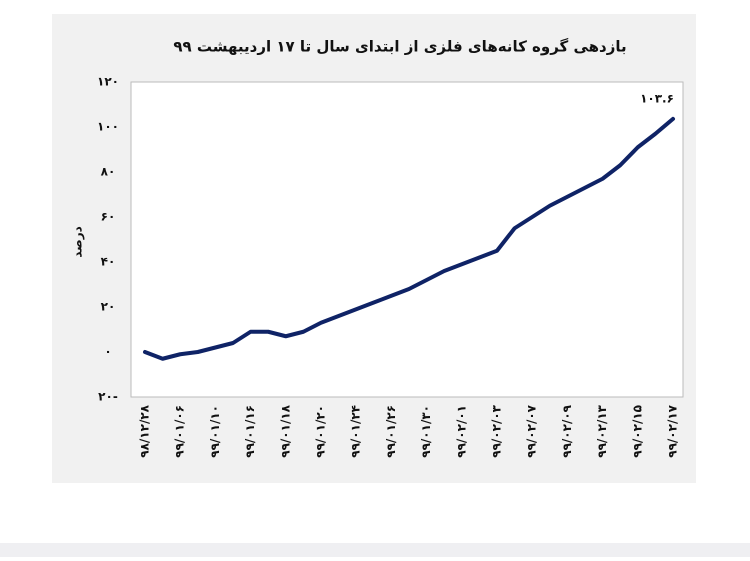  What do you see at coordinates (108, 172) in the screenshot?
I see `y-tick-label: ۸۰` at bounding box center [108, 172].